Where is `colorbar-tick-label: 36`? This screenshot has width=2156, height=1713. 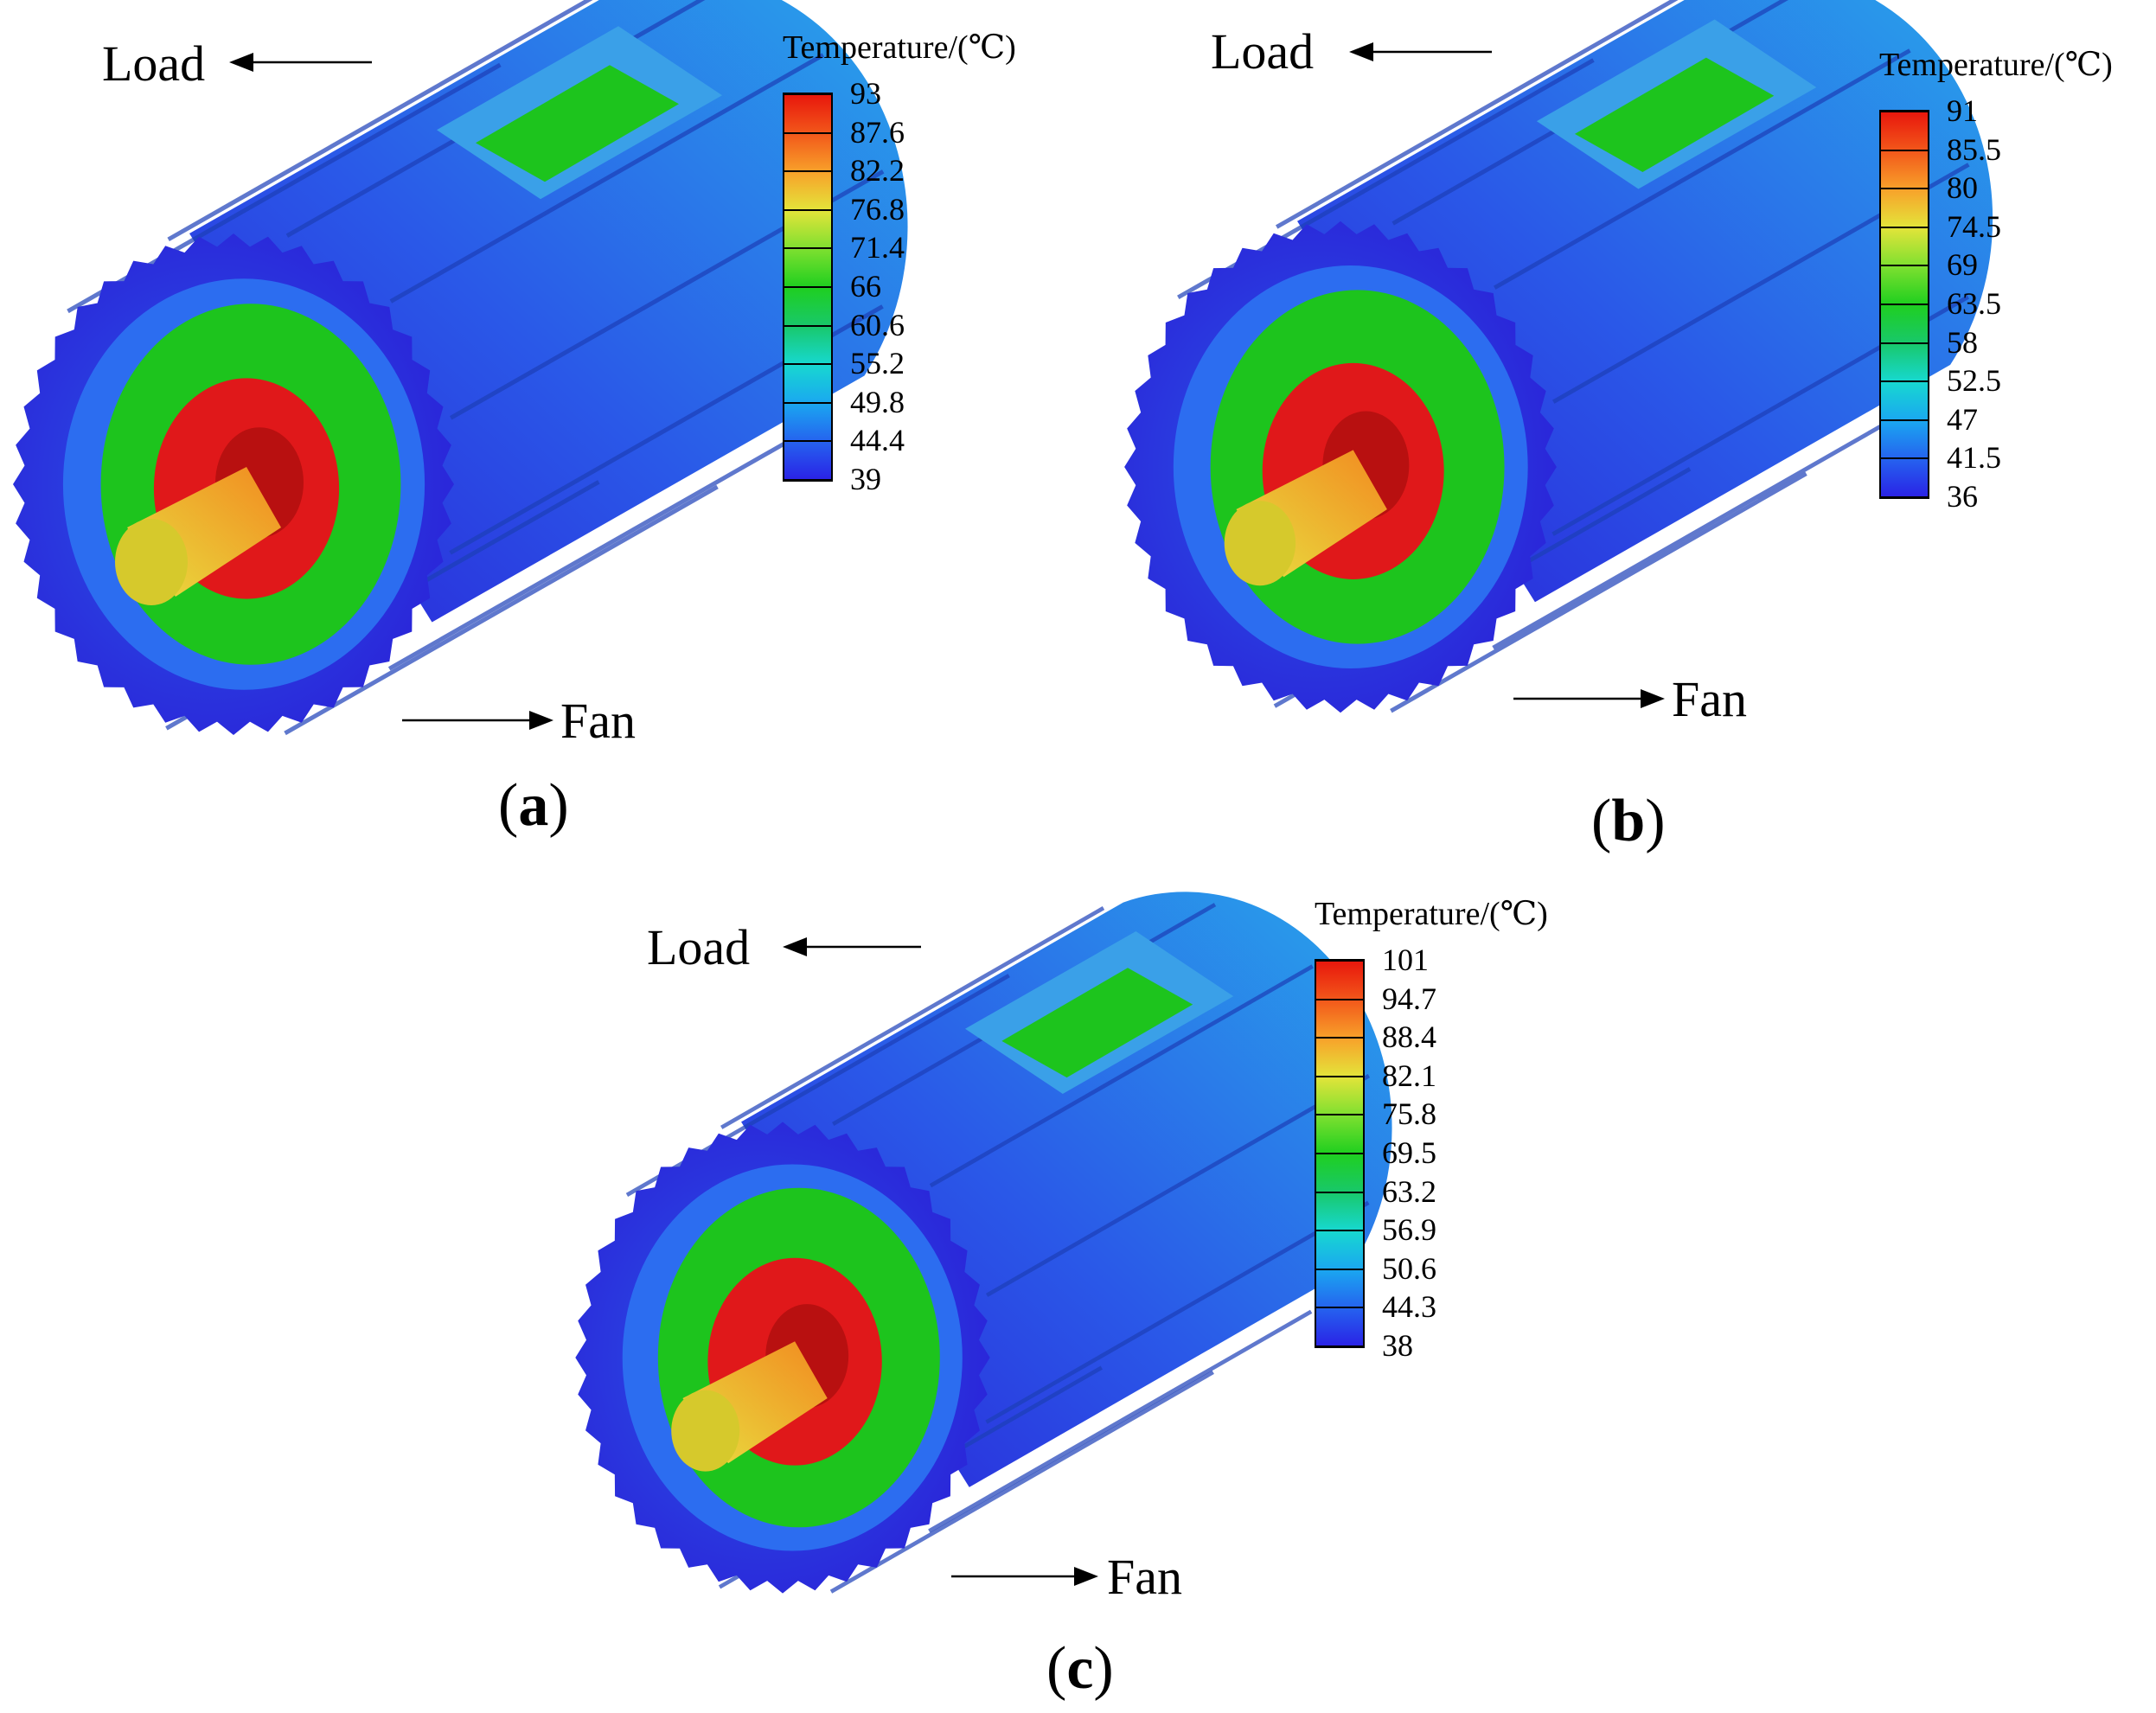 colorbar-tick-label: 36 is located at coordinates (1963, 497).